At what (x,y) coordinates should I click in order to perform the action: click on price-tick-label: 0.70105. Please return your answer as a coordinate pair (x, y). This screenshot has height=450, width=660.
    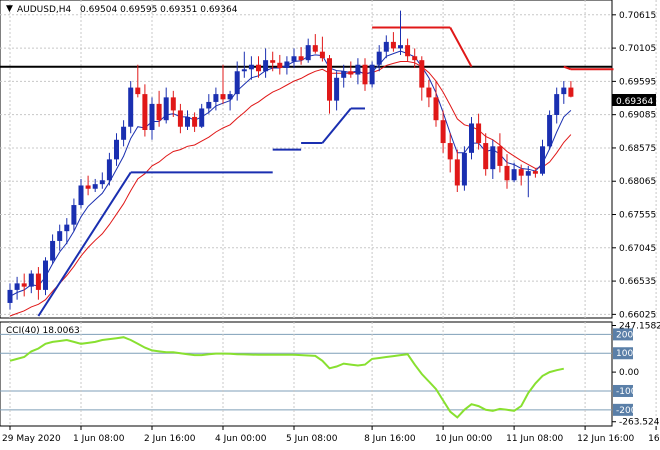
    Looking at the image, I should click on (637, 49).